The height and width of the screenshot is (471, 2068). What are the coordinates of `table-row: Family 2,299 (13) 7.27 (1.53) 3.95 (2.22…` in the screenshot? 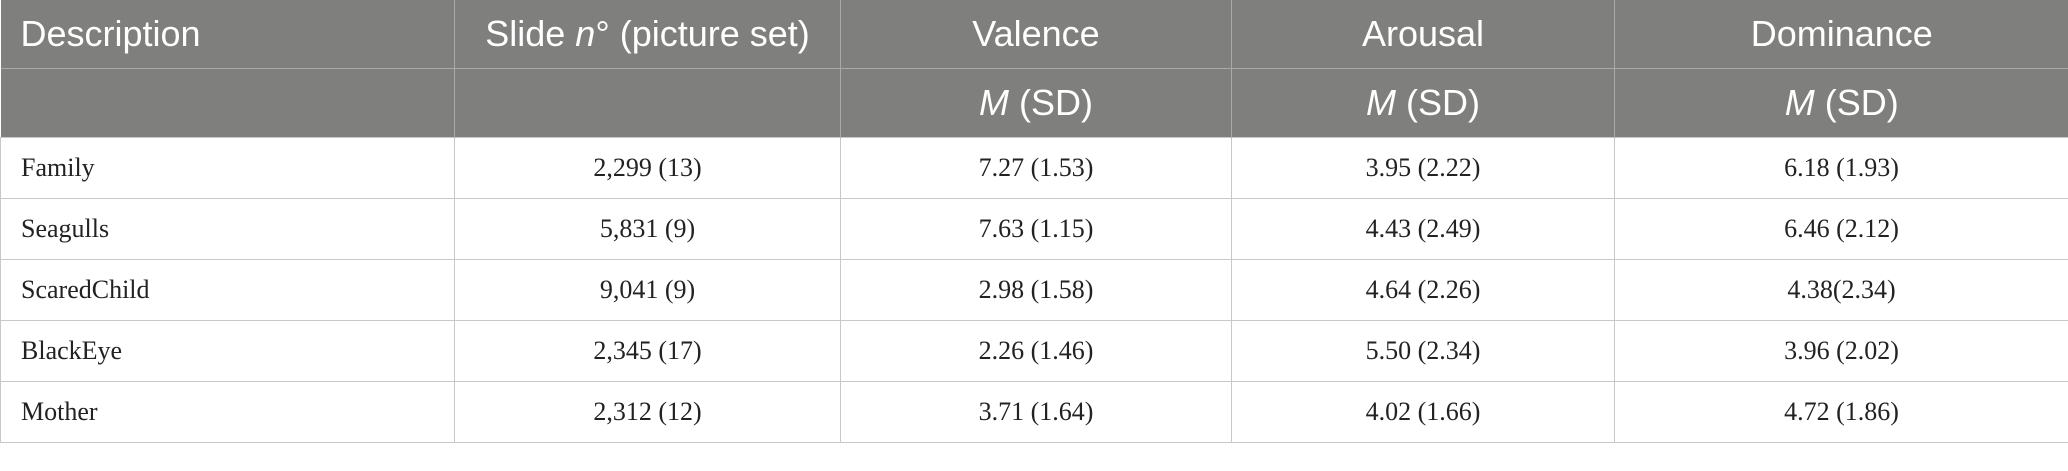 It's located at (1034, 168).